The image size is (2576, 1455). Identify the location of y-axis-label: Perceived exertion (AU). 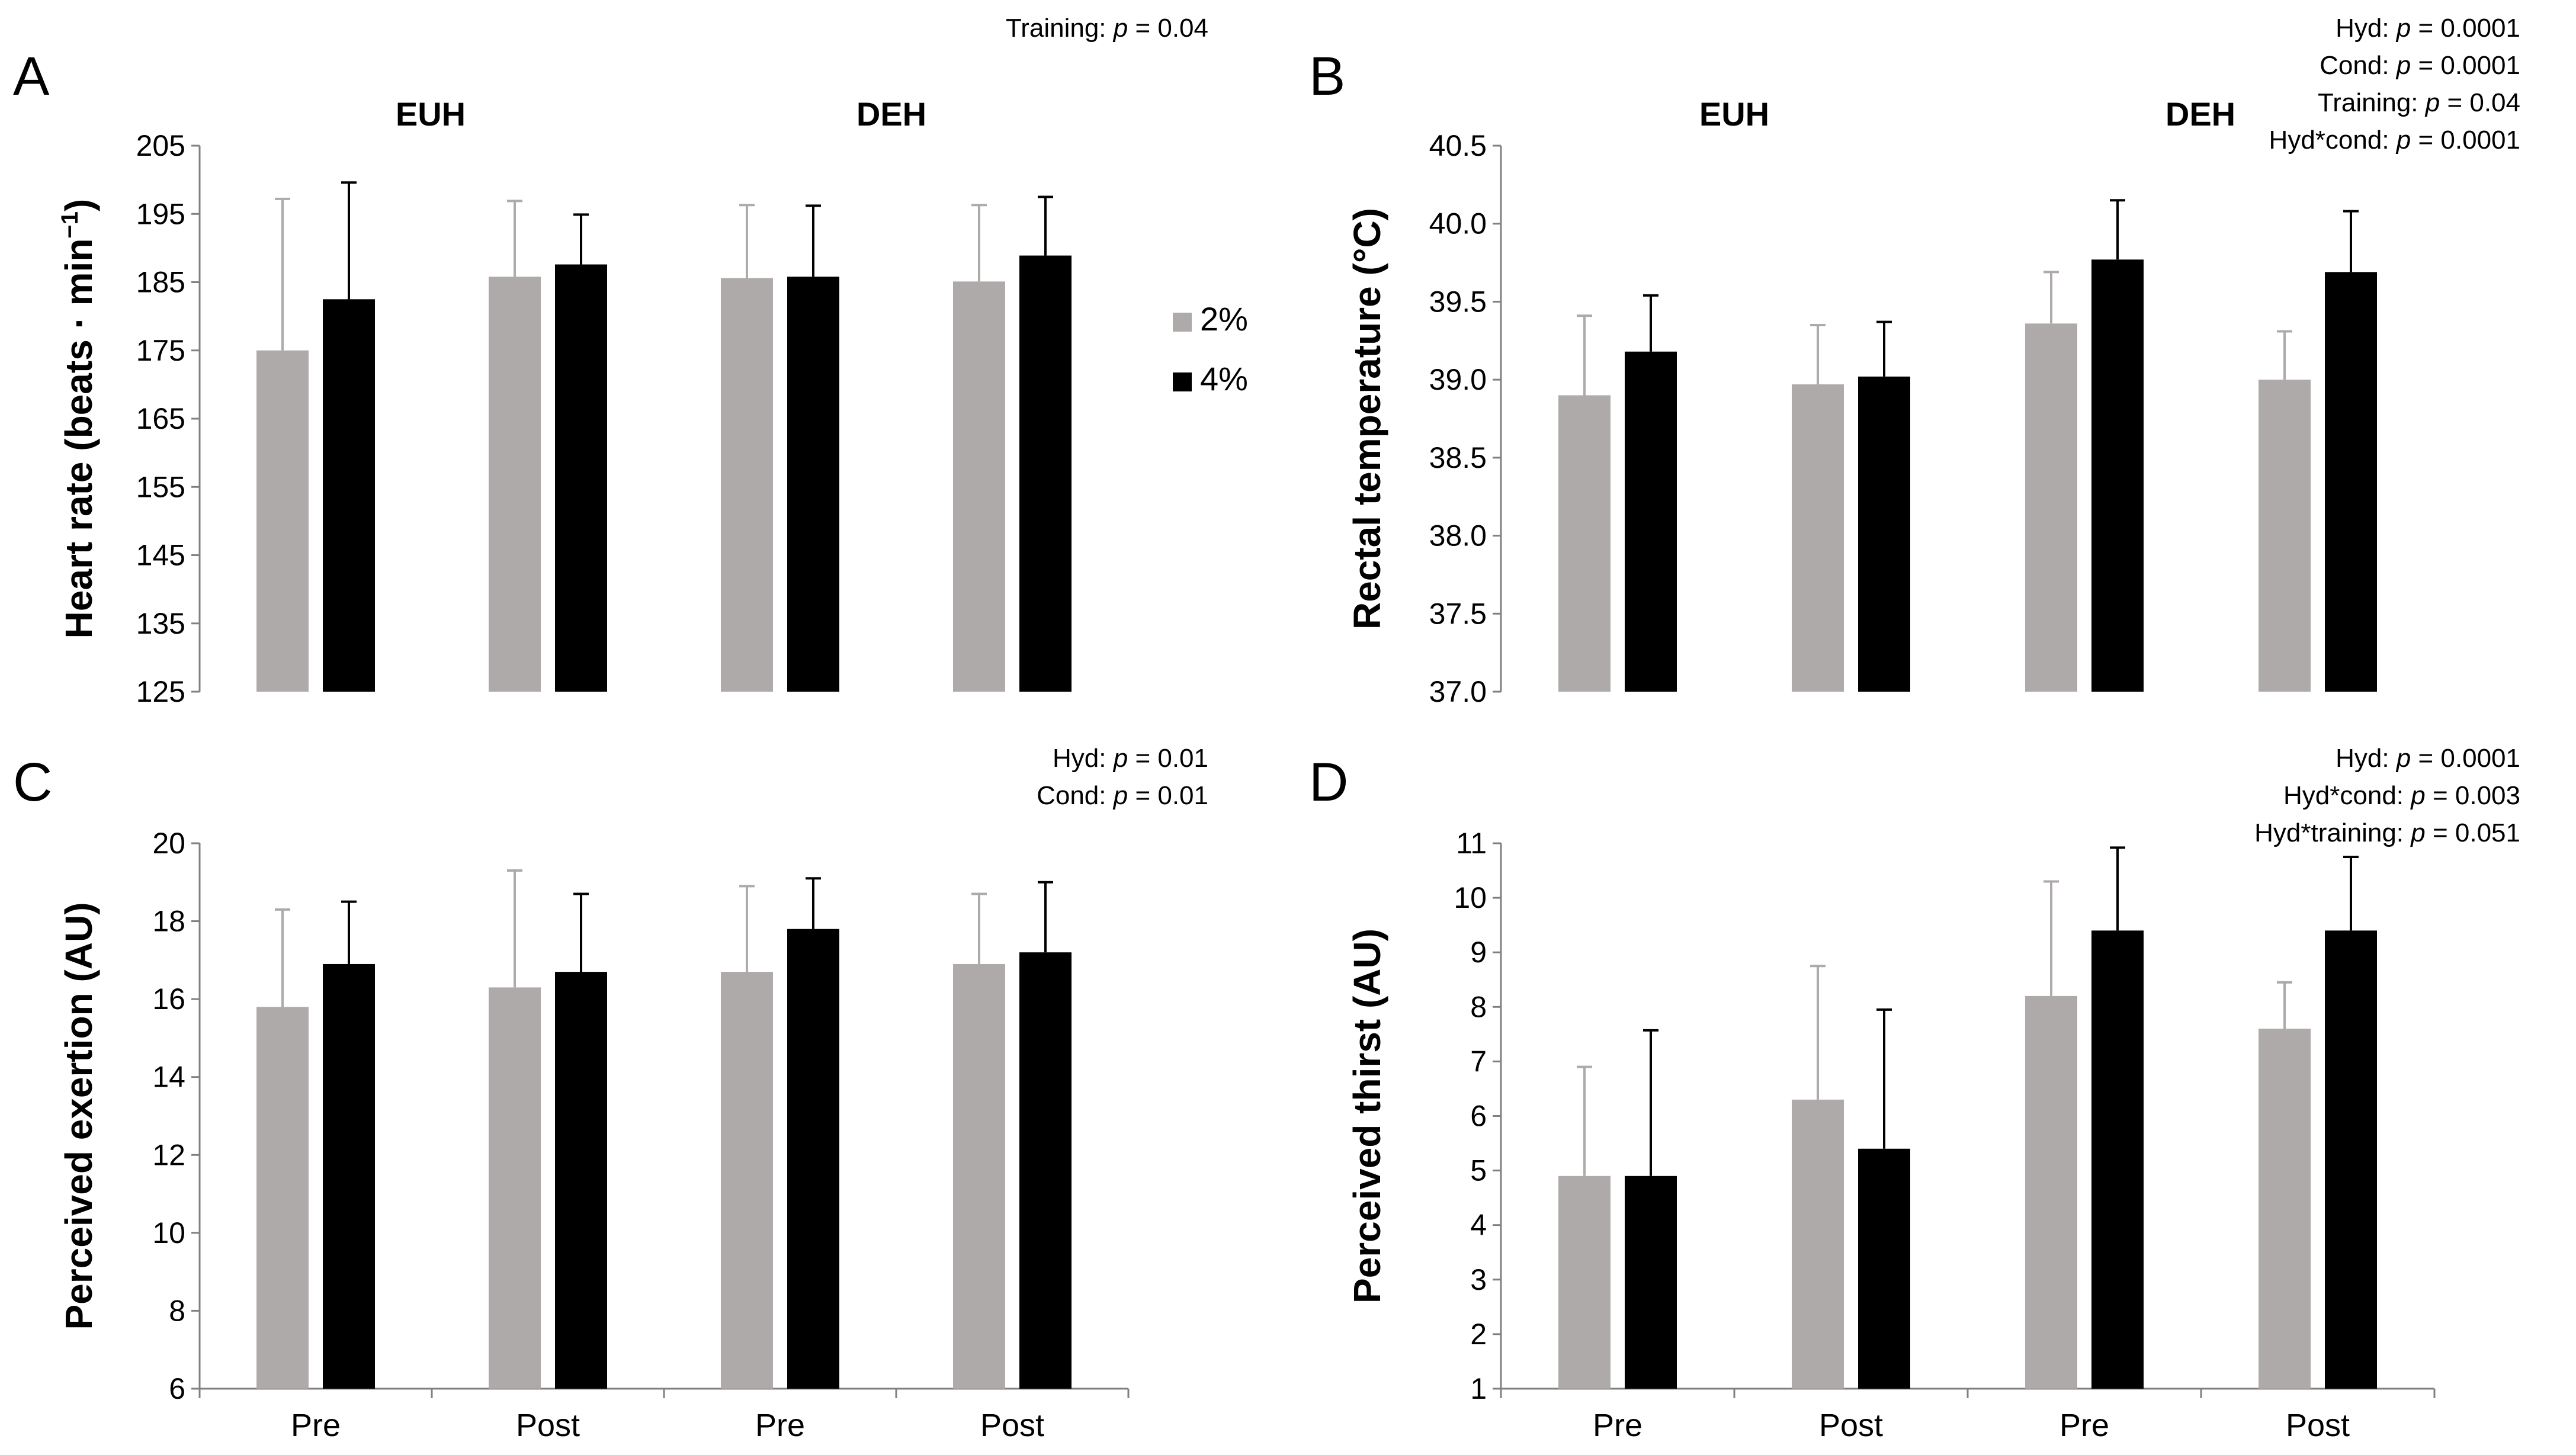
(79, 1115).